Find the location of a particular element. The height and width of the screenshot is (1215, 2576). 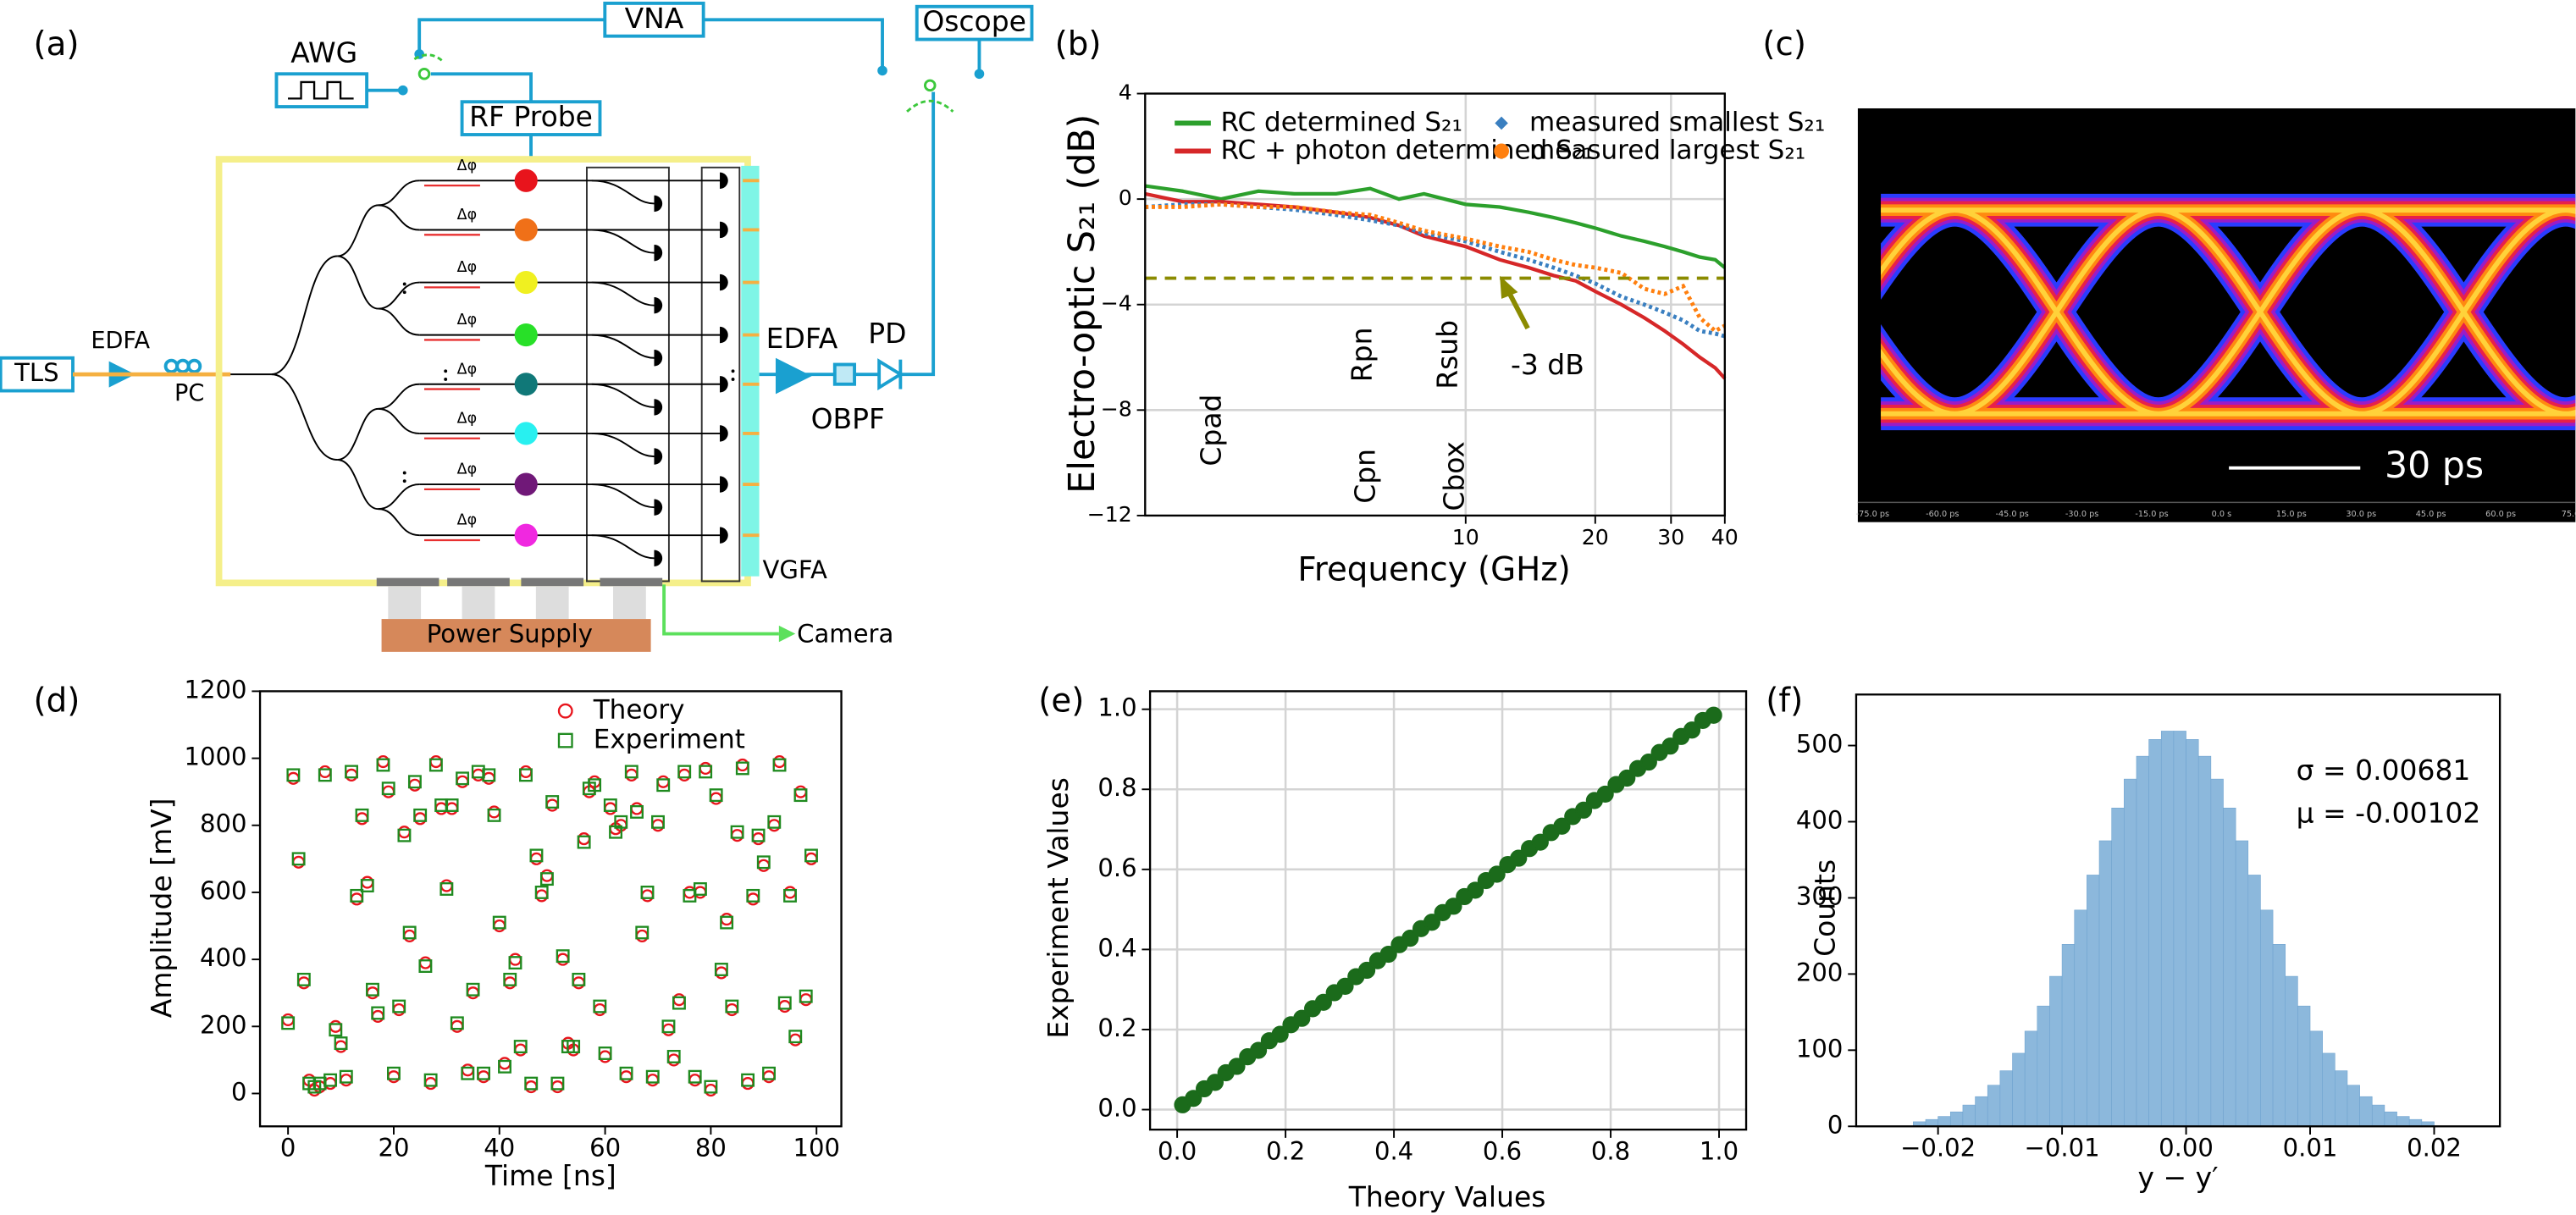

y-tick-label: 1000 is located at coordinates (216, 757).